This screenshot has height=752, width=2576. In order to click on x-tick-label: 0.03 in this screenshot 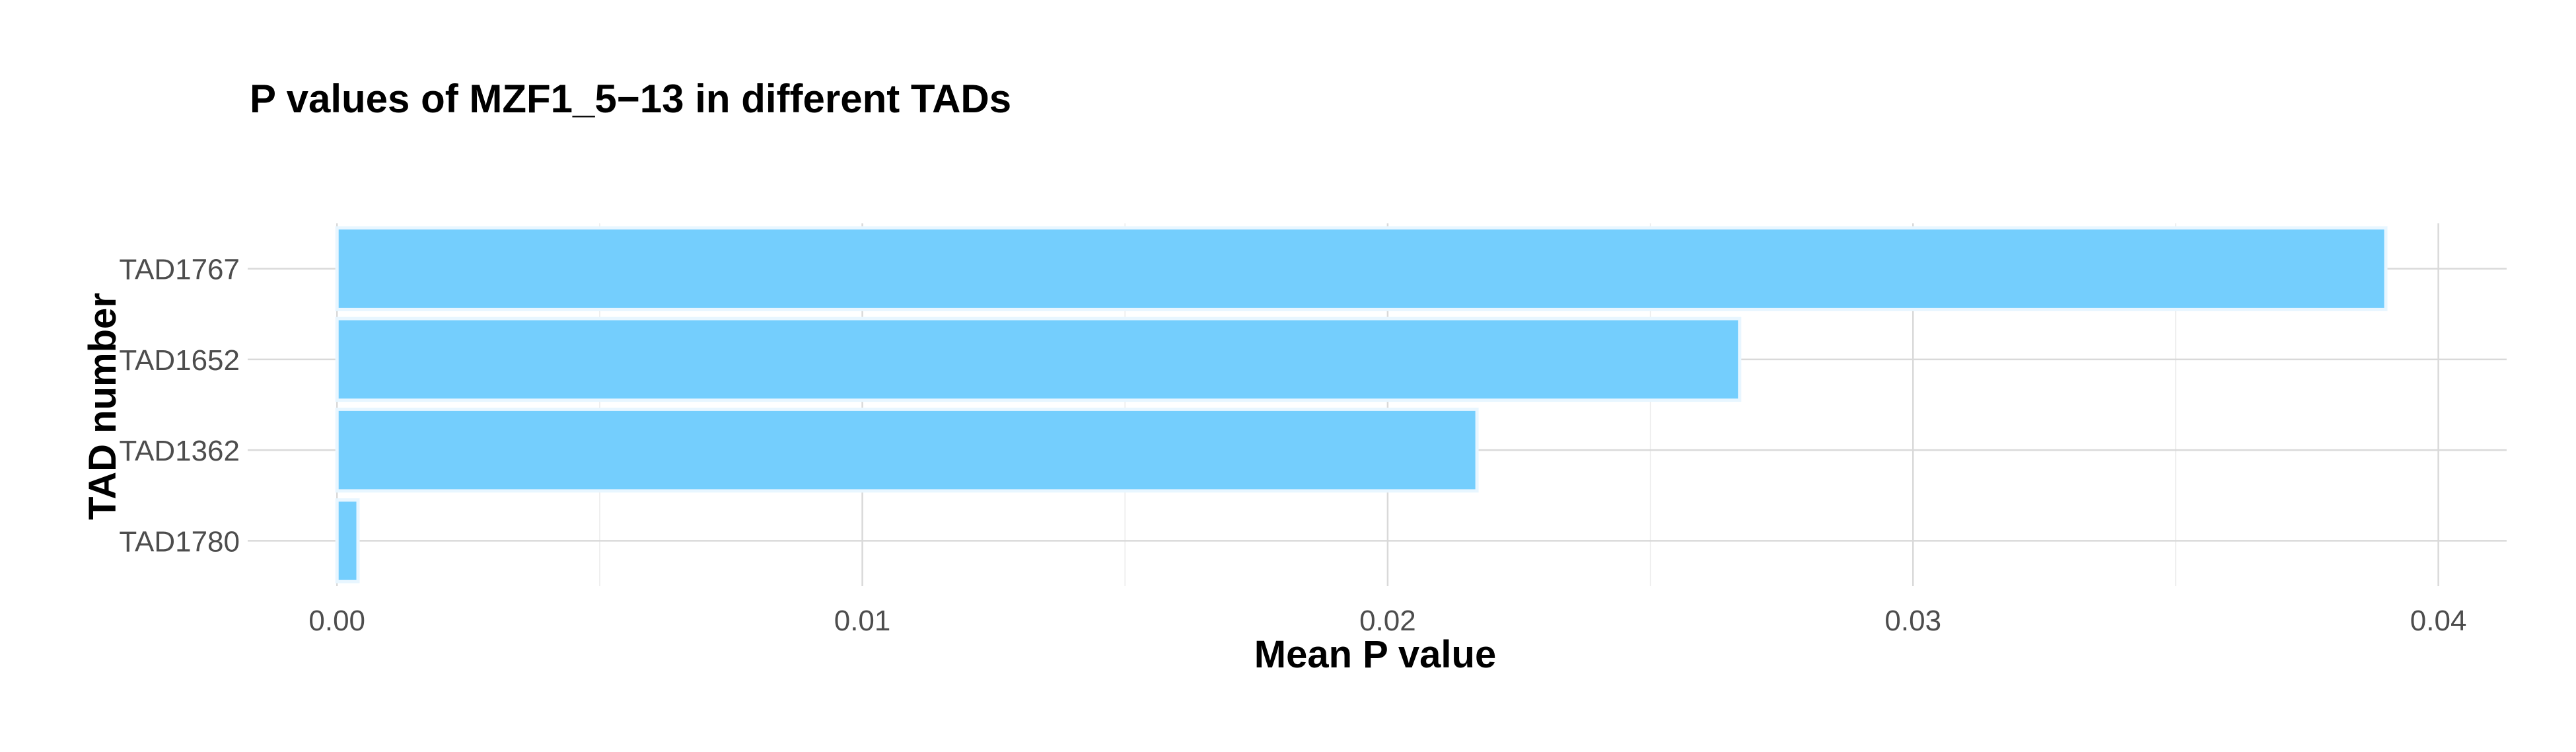, I will do `click(1912, 621)`.